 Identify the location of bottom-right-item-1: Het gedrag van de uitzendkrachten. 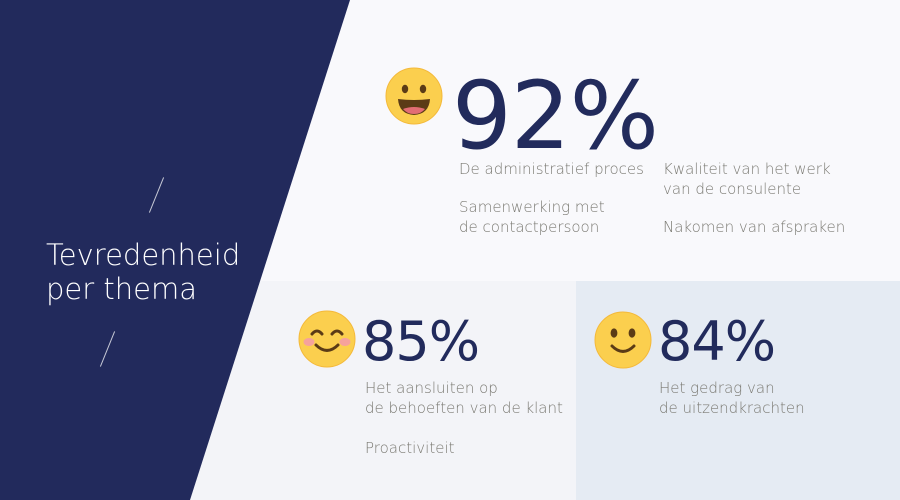
(732, 398).